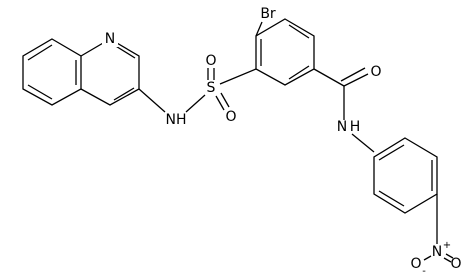 Image resolution: width=461 pixels, height=276 pixels. Describe the element at coordinates (424, 271) in the screenshot. I see `charge: -` at that location.